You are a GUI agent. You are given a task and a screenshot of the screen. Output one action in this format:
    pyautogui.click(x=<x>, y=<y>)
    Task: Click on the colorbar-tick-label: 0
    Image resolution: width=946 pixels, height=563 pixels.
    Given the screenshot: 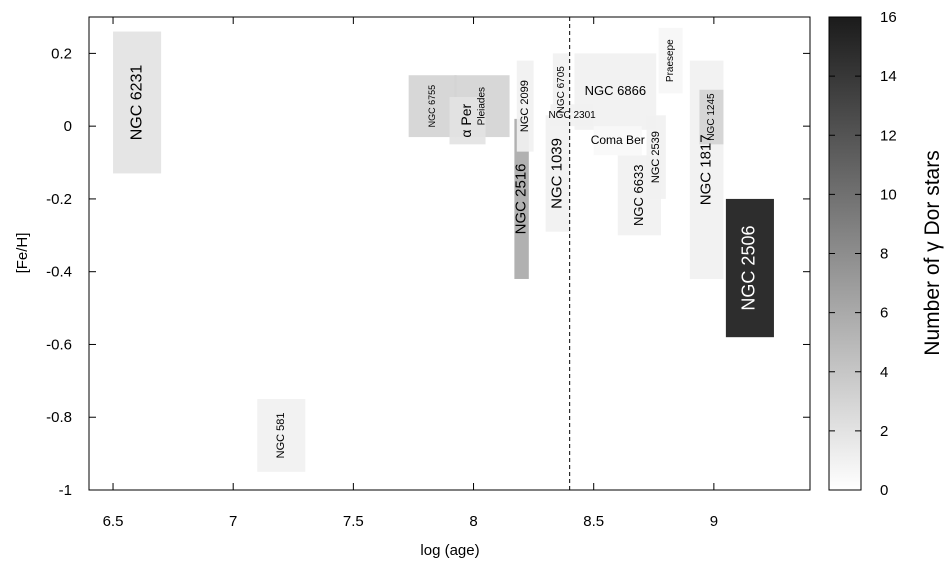 What is the action you would take?
    pyautogui.click(x=884, y=490)
    